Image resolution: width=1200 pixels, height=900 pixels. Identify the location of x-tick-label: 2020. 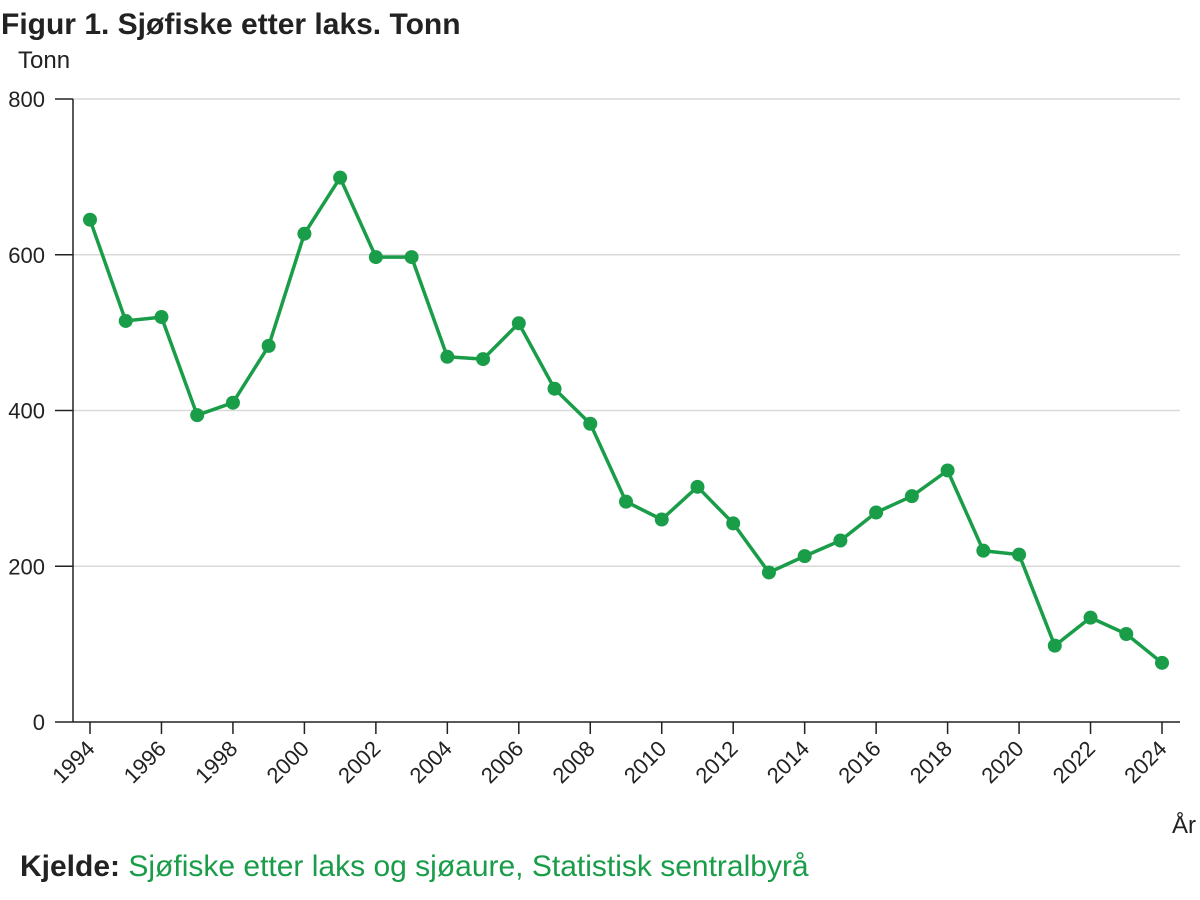
(1002, 762).